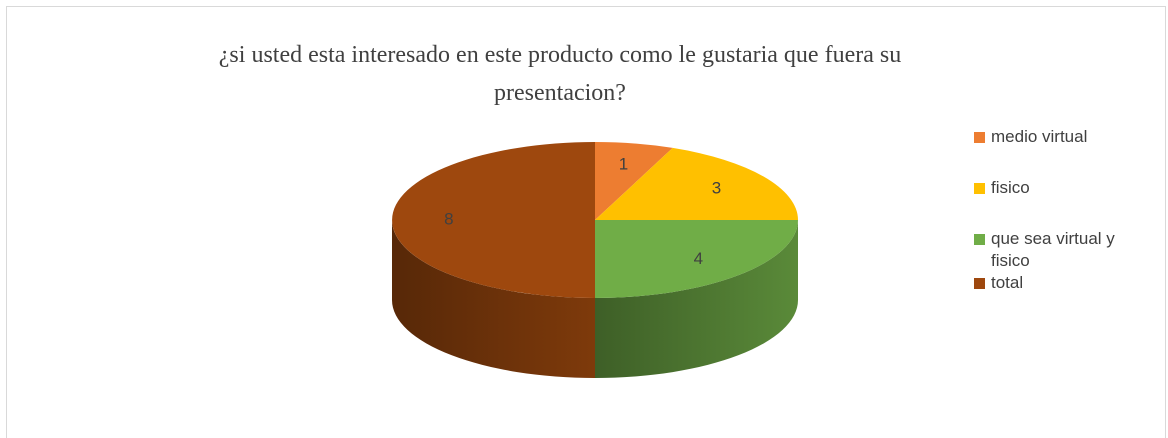  I want to click on data-label: 3, so click(716, 187).